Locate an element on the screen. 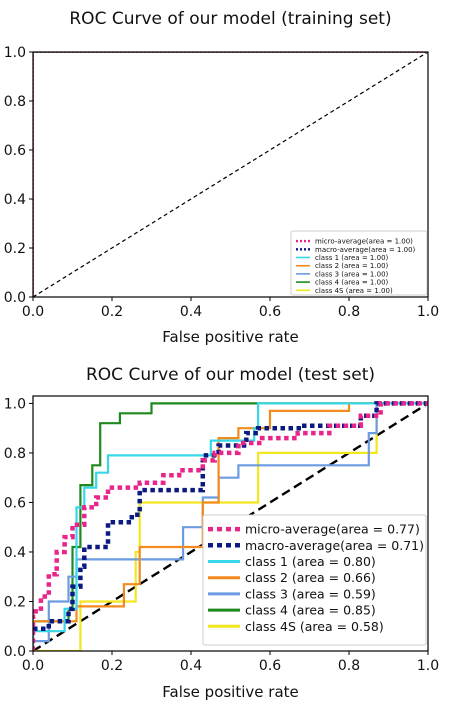  legend-label: class 3 (area = 1.00) is located at coordinates (352, 274).